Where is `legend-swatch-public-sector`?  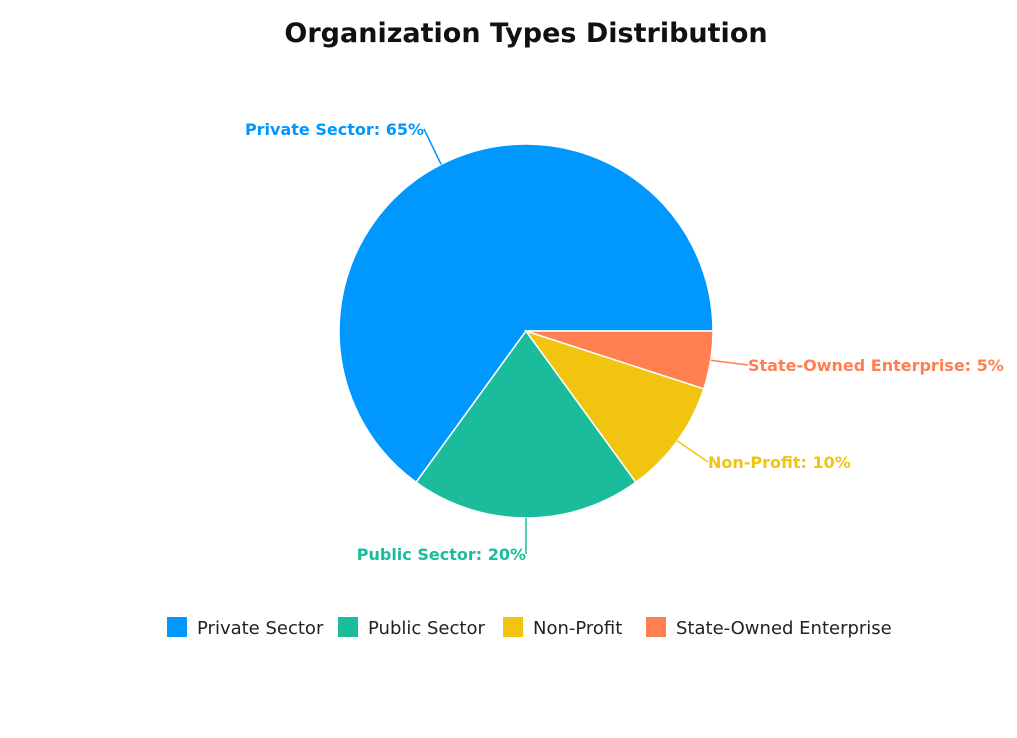 legend-swatch-public-sector is located at coordinates (348, 627).